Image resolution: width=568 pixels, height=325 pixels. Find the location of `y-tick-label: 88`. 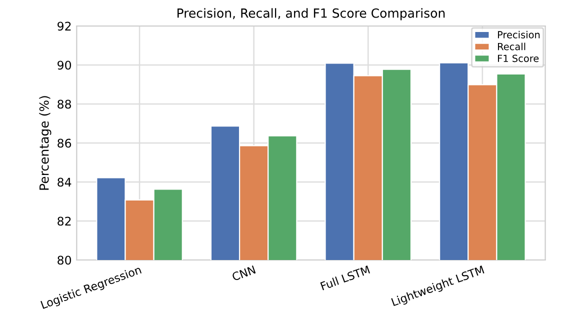

y-tick-label: 88 is located at coordinates (65, 104).